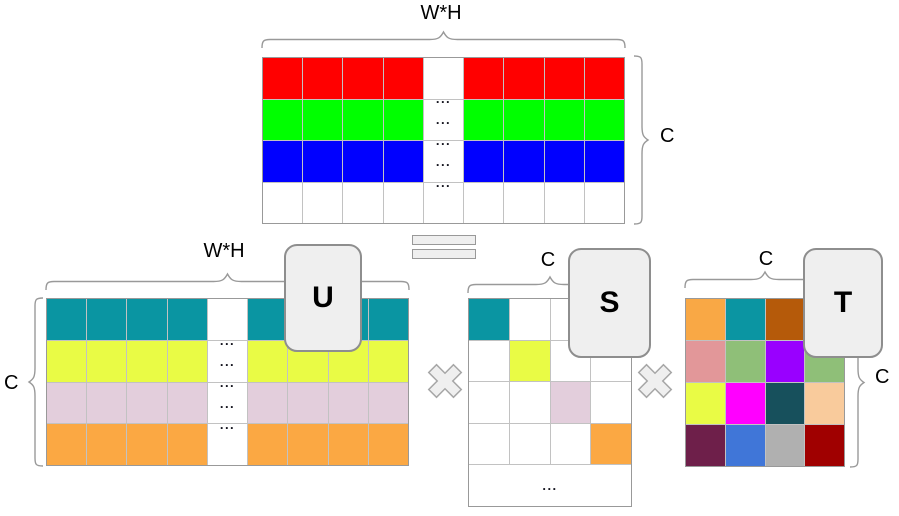 The image size is (899, 516). Describe the element at coordinates (765, 382) in the screenshot. I see `t-matrix-grid` at that location.